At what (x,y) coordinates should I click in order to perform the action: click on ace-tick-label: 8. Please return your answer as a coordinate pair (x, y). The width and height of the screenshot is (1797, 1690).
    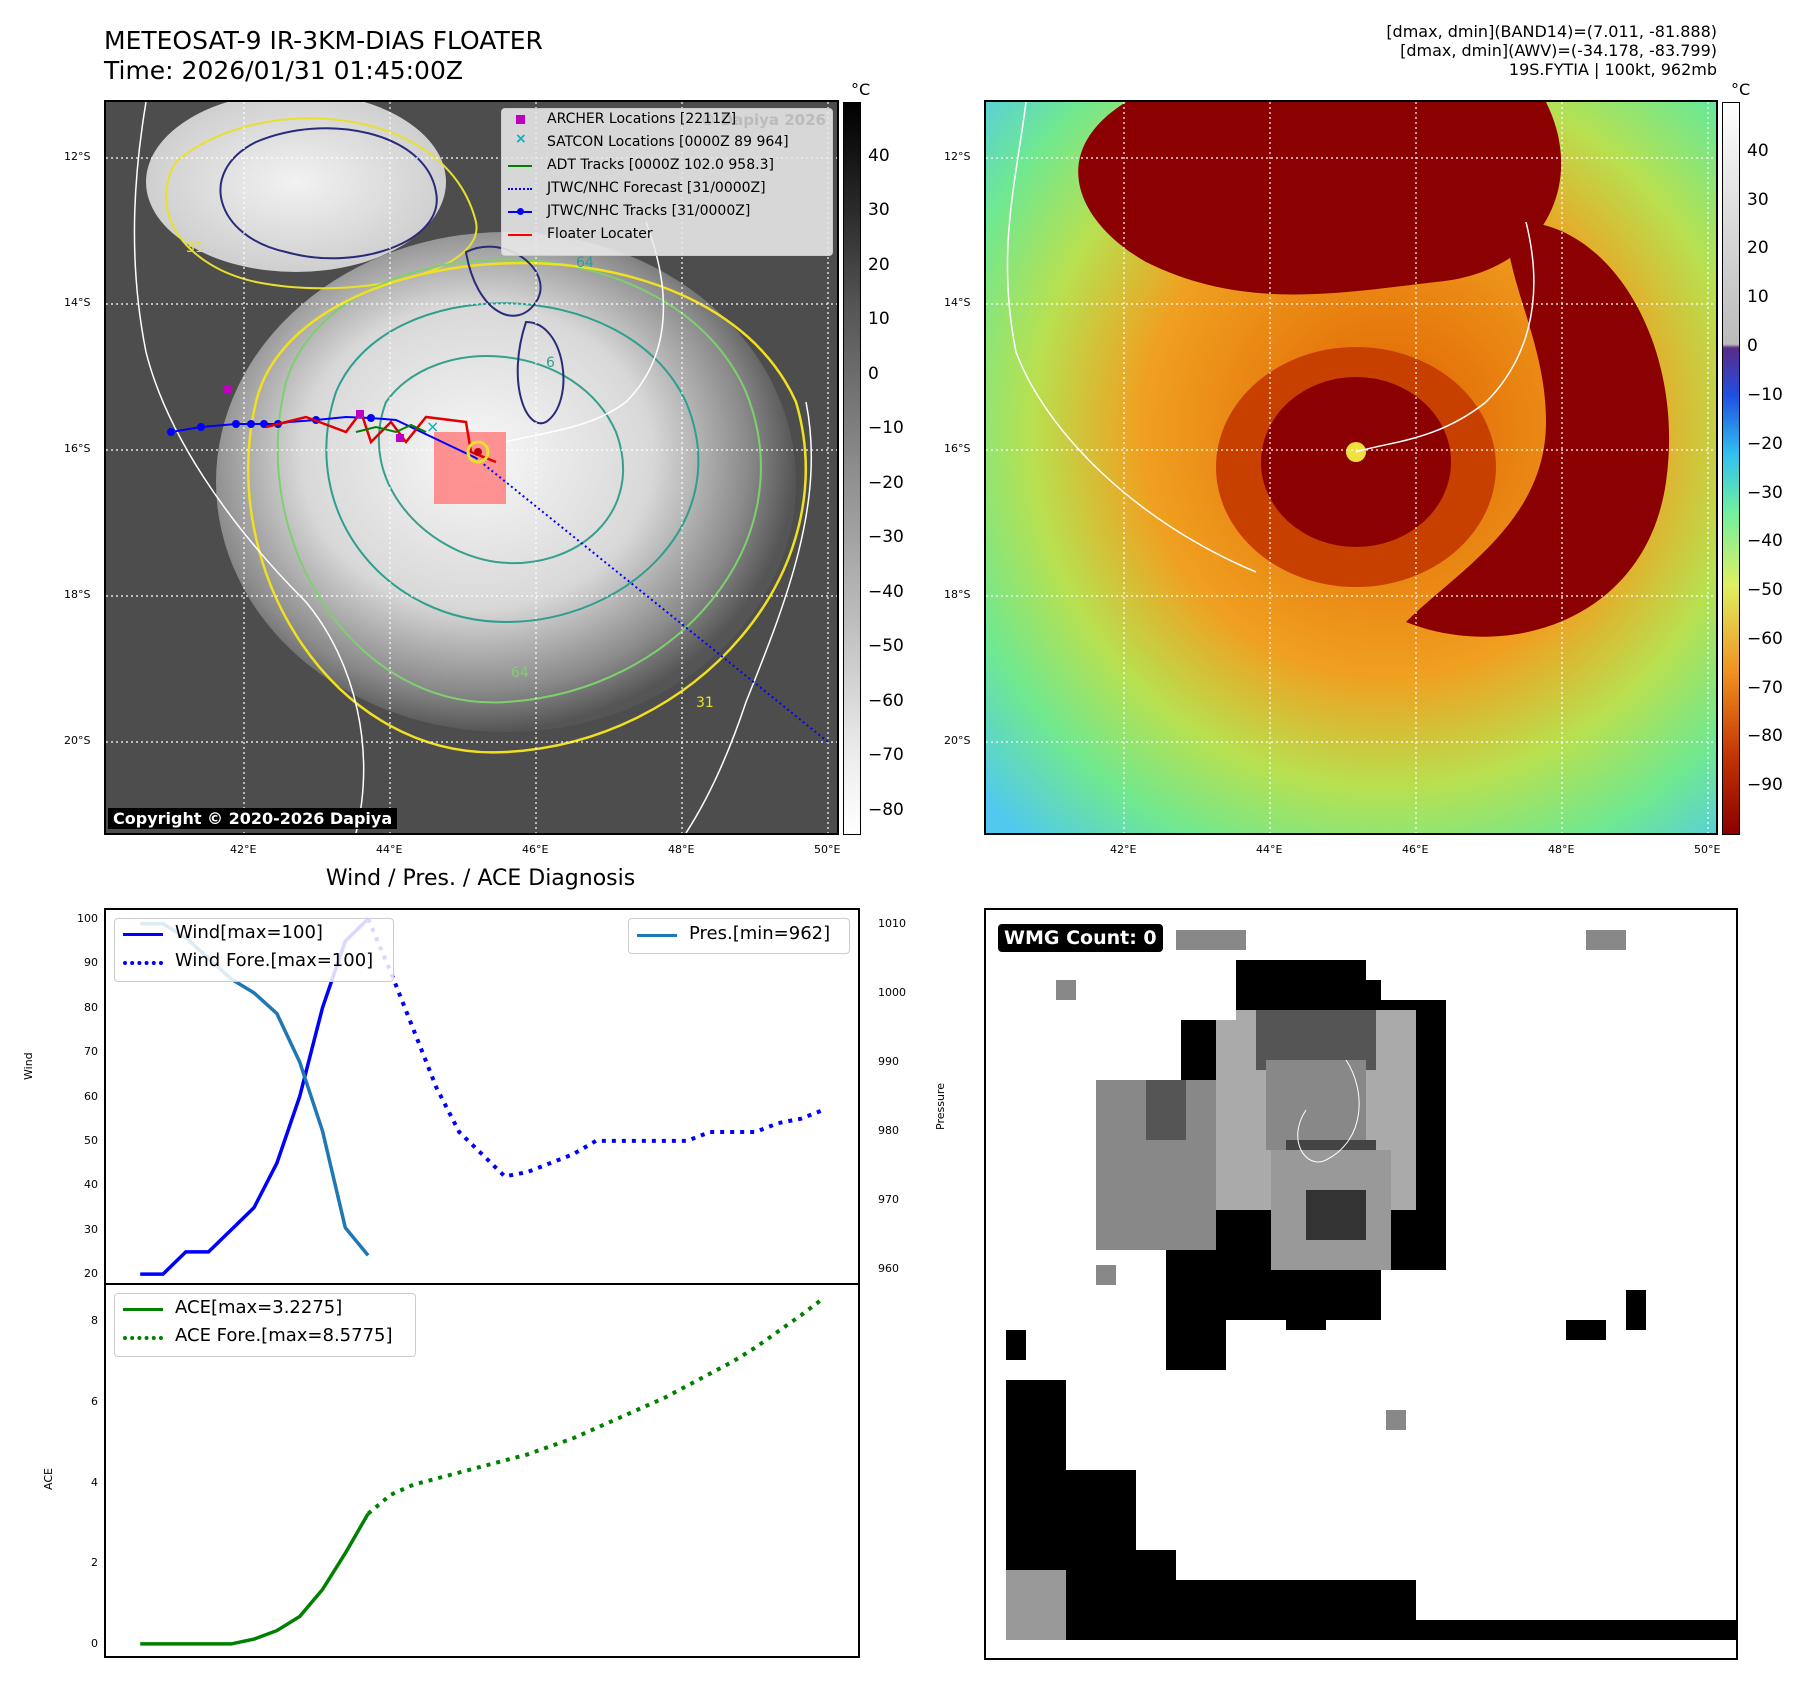
    Looking at the image, I should click on (94, 1321).